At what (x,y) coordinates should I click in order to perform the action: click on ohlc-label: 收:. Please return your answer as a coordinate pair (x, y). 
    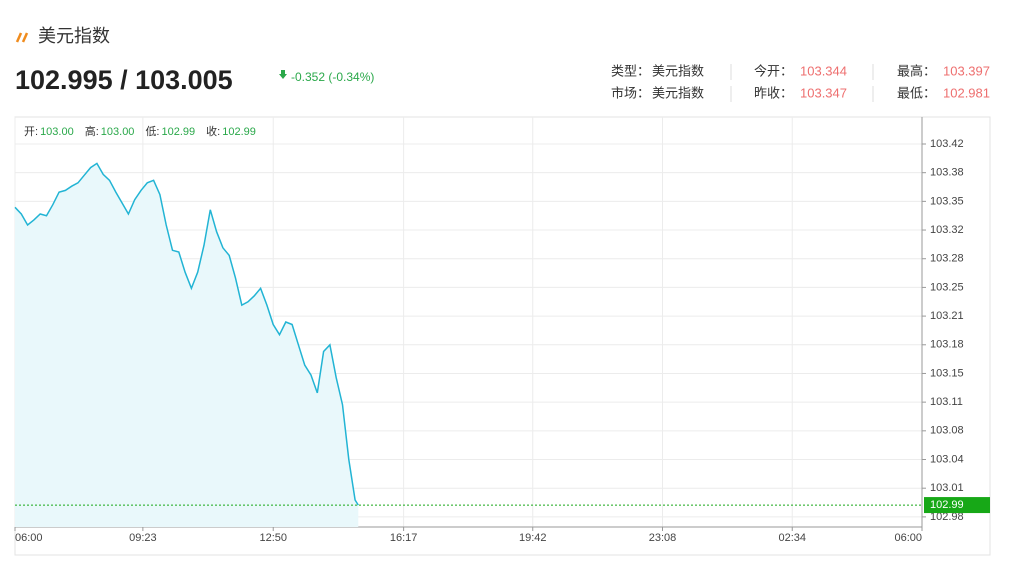
    Looking at the image, I should click on (213, 131).